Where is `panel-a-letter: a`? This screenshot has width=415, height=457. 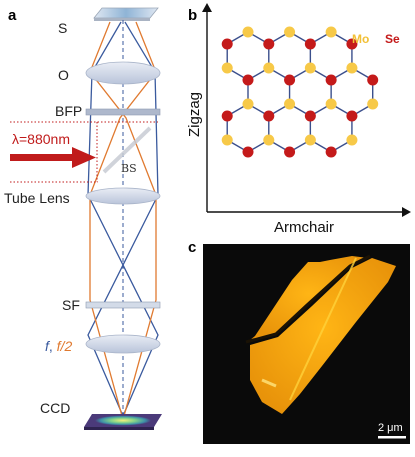
panel-a-letter: a is located at coordinates (12, 15).